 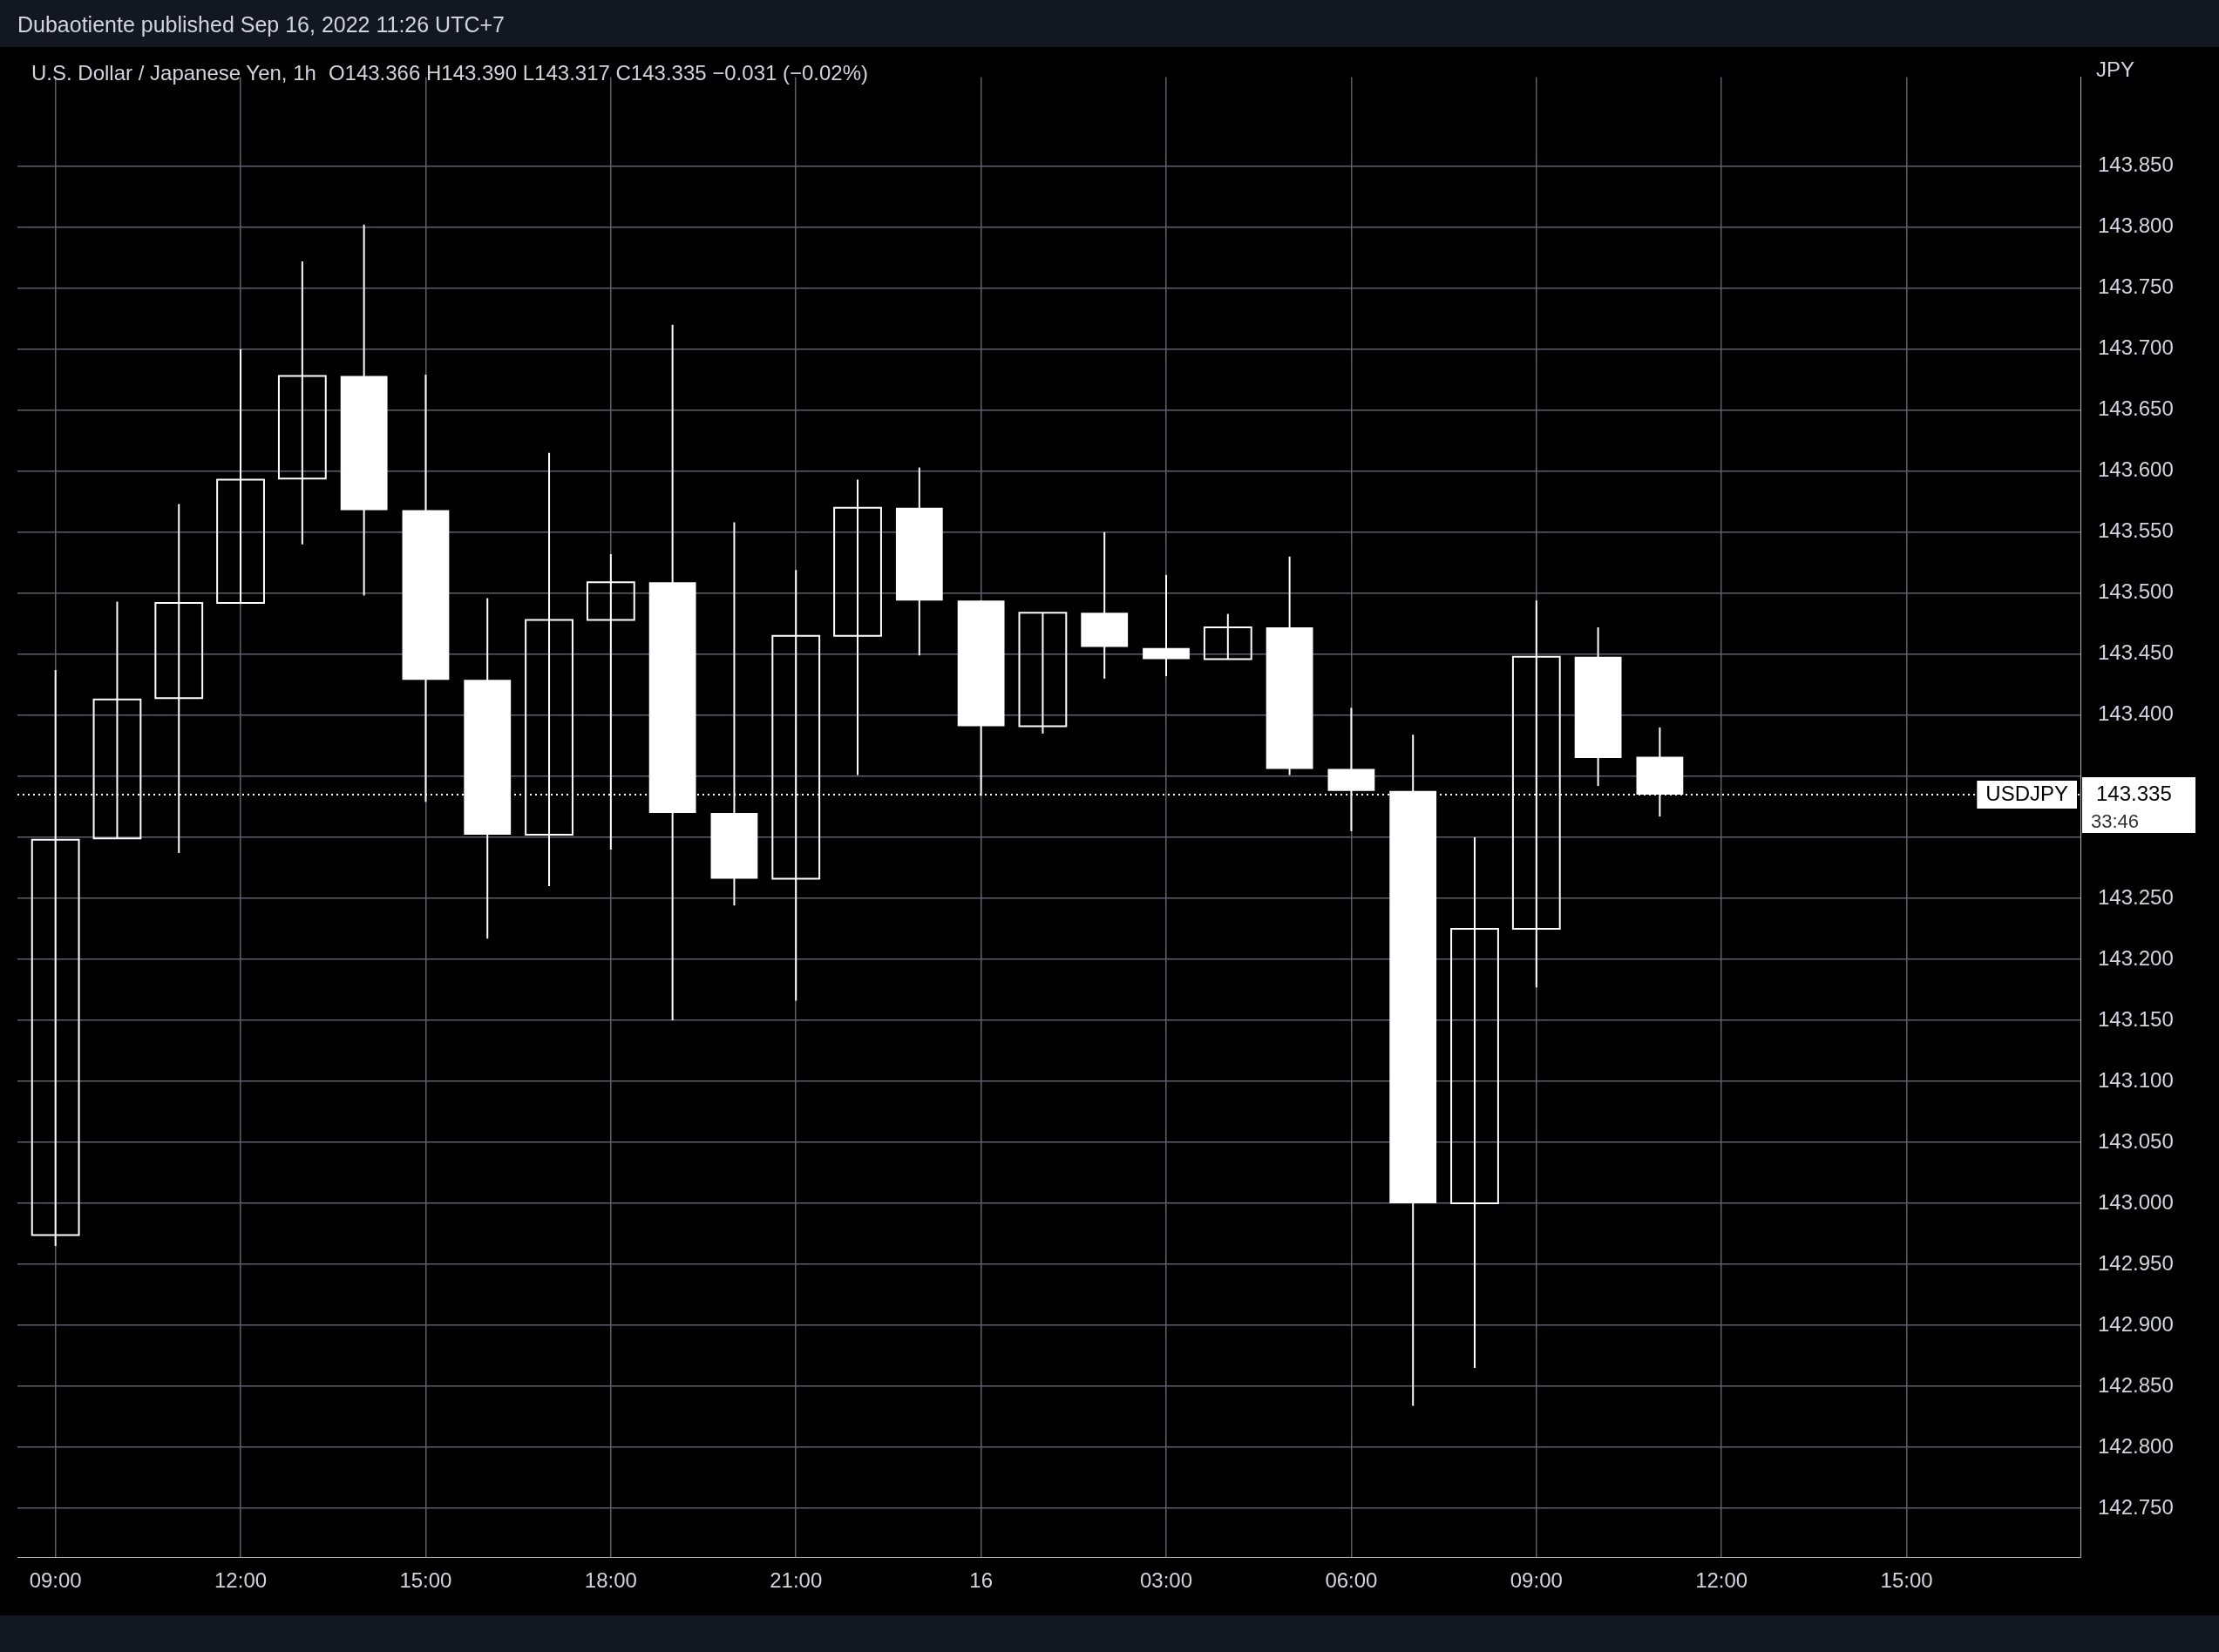 I want to click on x-tick-label: 03:00, so click(x=1166, y=1580).